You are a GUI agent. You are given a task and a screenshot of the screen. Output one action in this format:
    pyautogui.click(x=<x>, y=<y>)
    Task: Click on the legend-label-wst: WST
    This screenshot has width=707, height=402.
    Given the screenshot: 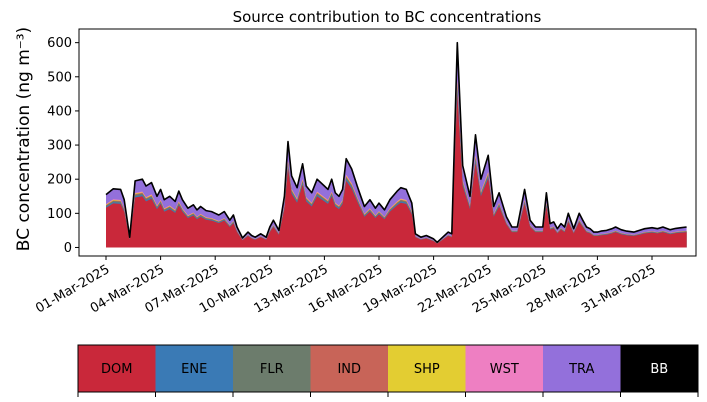 What is the action you would take?
    pyautogui.click(x=504, y=369)
    